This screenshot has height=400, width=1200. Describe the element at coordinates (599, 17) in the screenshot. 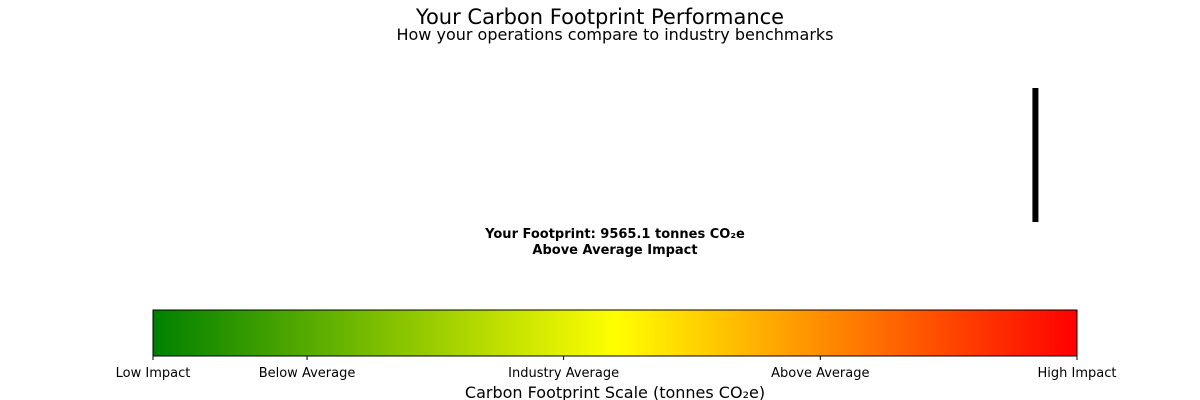

I see `chart-title: Your Carbon Footprint Performance` at that location.